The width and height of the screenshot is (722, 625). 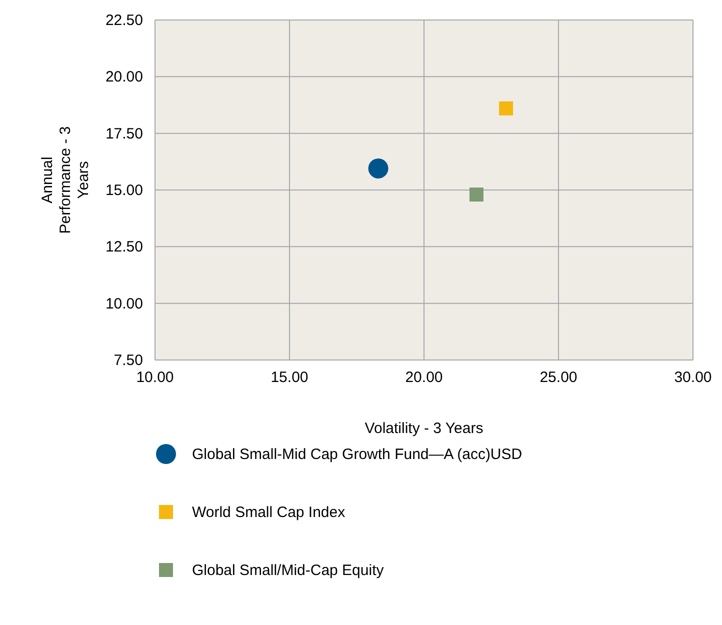 I want to click on y-tick-label: 15.00, so click(x=124, y=190).